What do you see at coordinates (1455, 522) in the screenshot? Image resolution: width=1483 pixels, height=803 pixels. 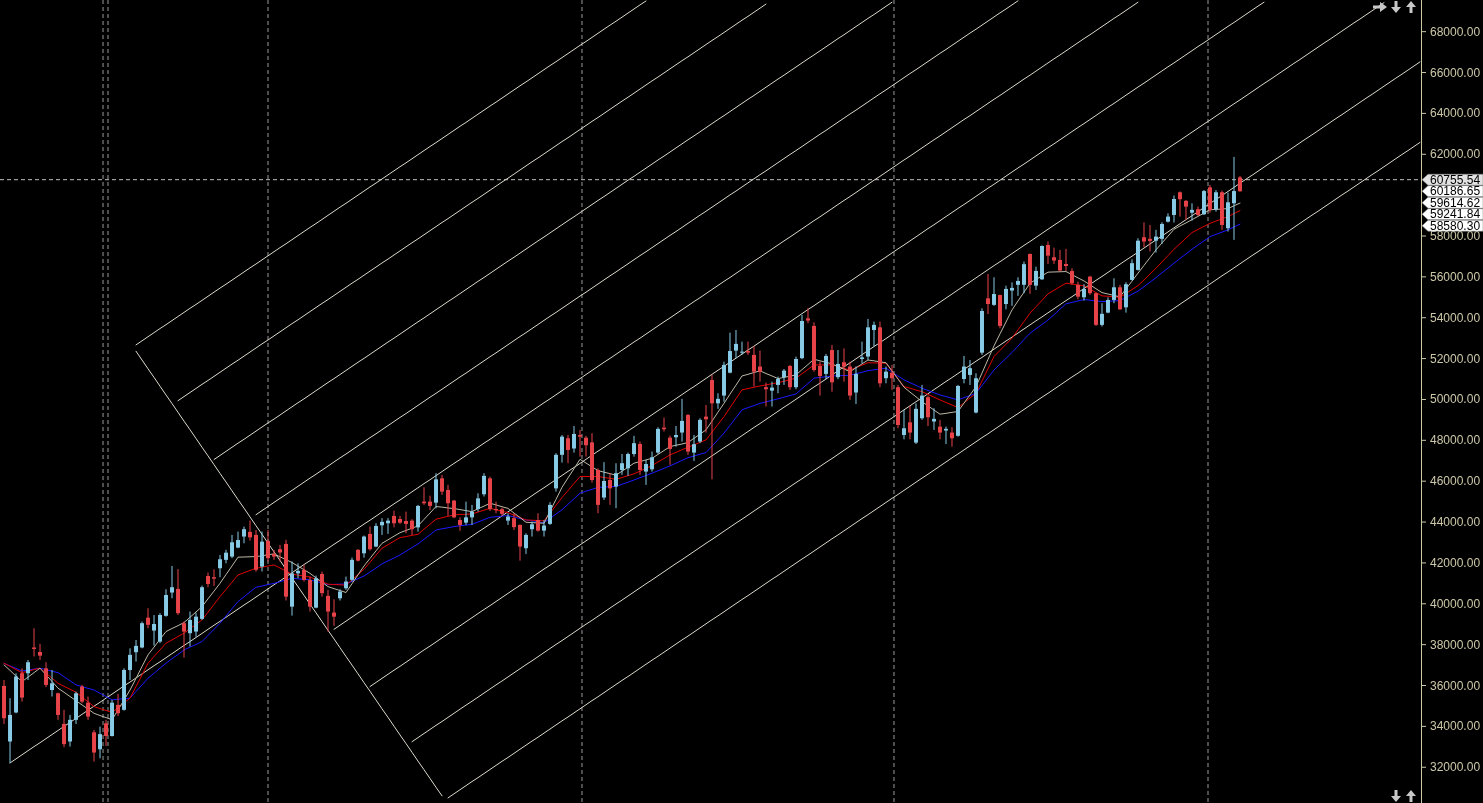 I see `y-tick-label: 44000.00` at bounding box center [1455, 522].